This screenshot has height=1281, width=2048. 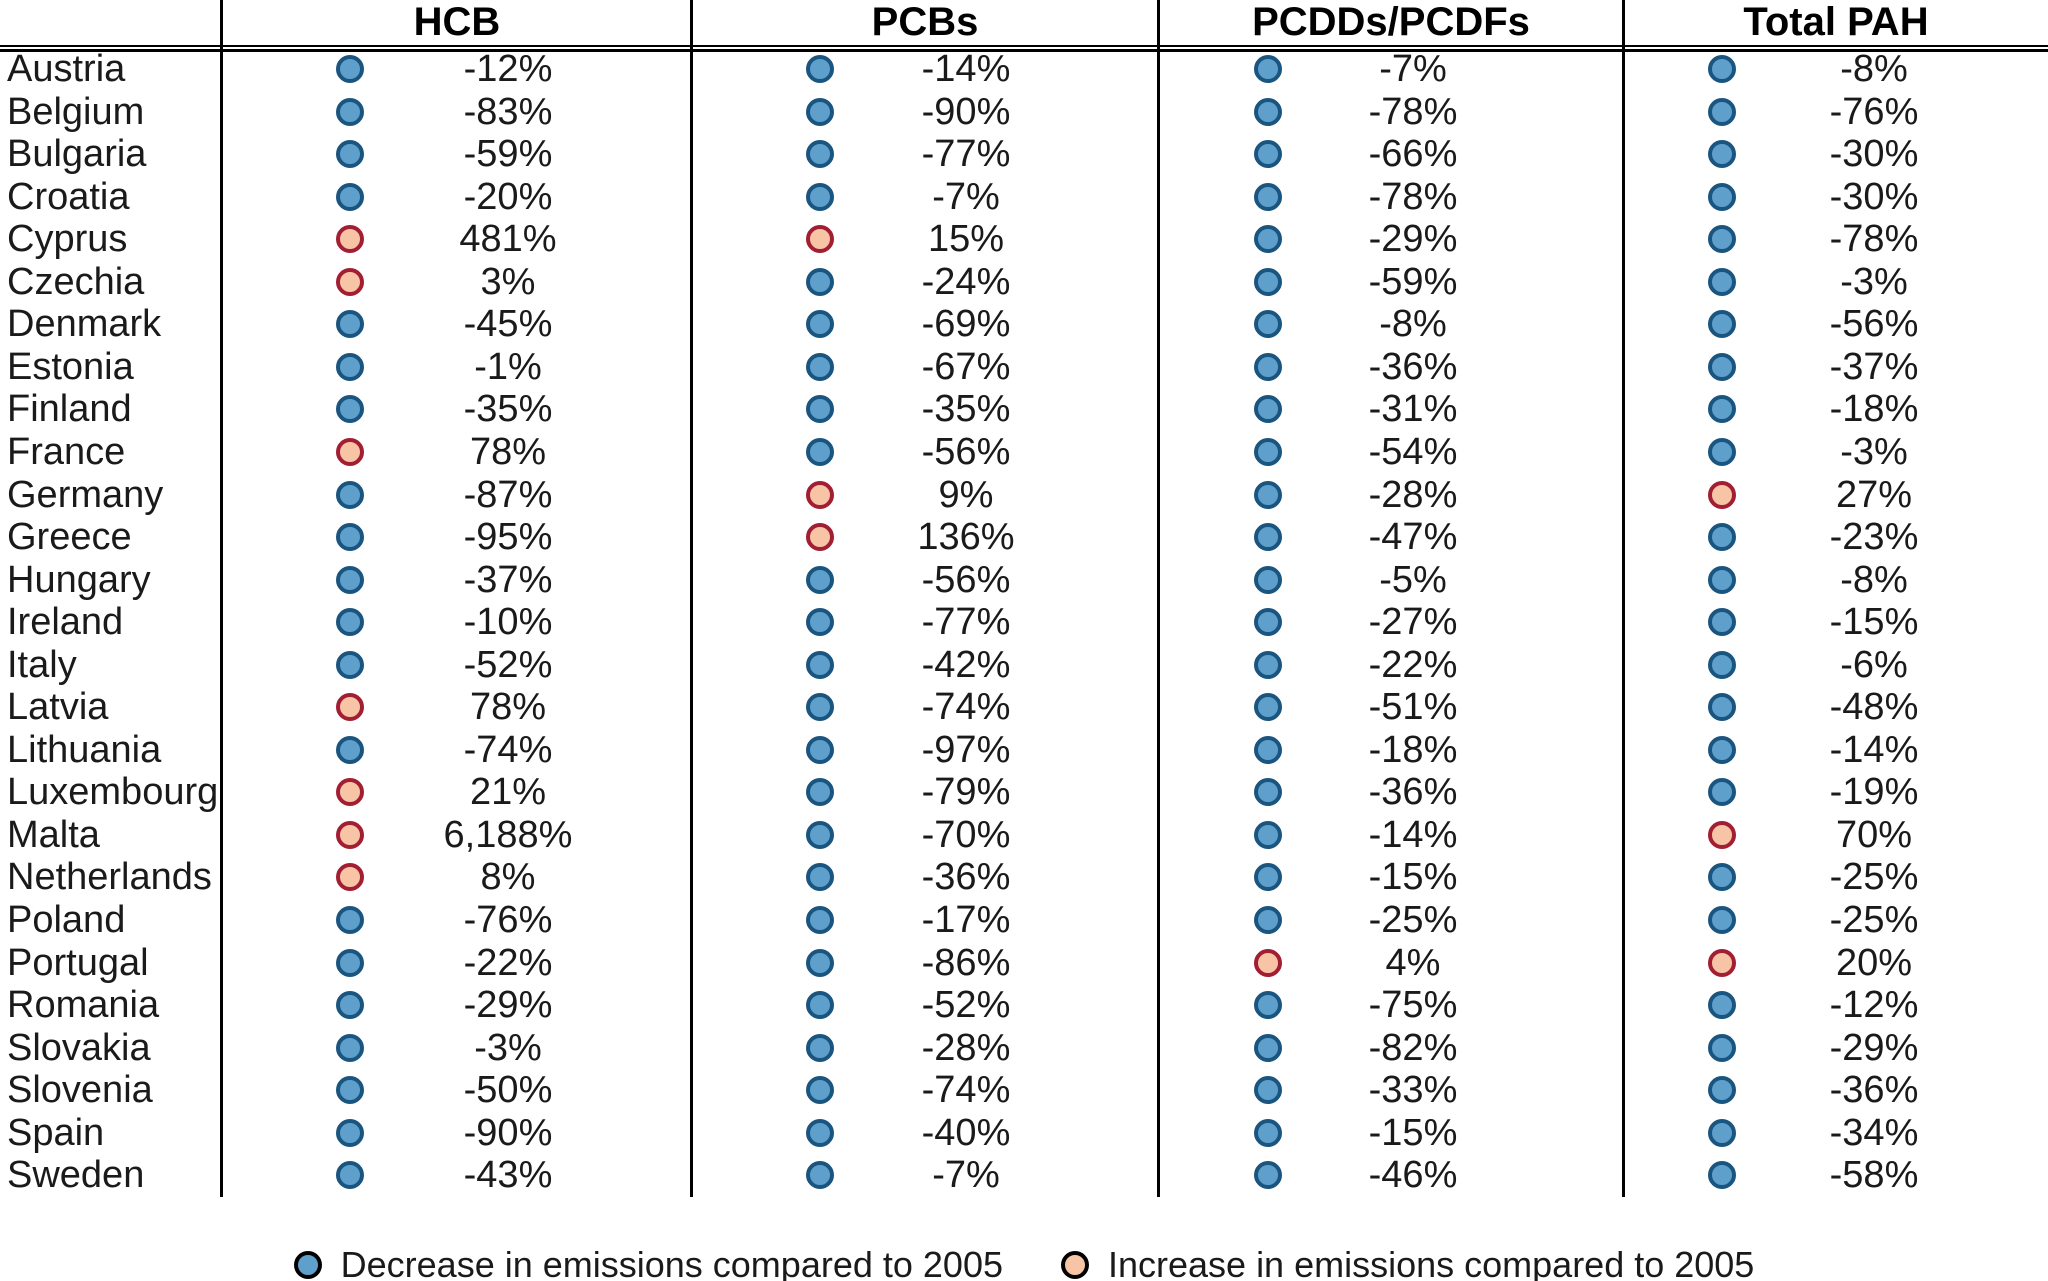 I want to click on table-row: Germany -87% 9% -28% 27%, so click(x=1024, y=495).